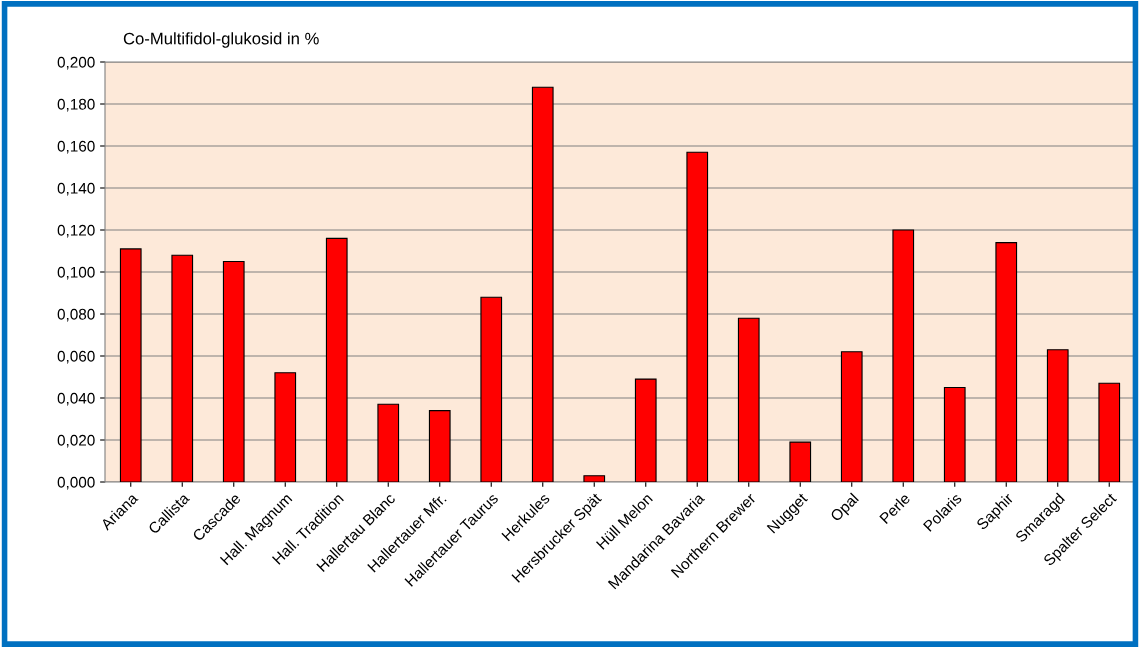 Image resolution: width=1140 pixels, height=648 pixels. Describe the element at coordinates (76, 273) in the screenshot. I see `y-tick-label: 0,100` at that location.